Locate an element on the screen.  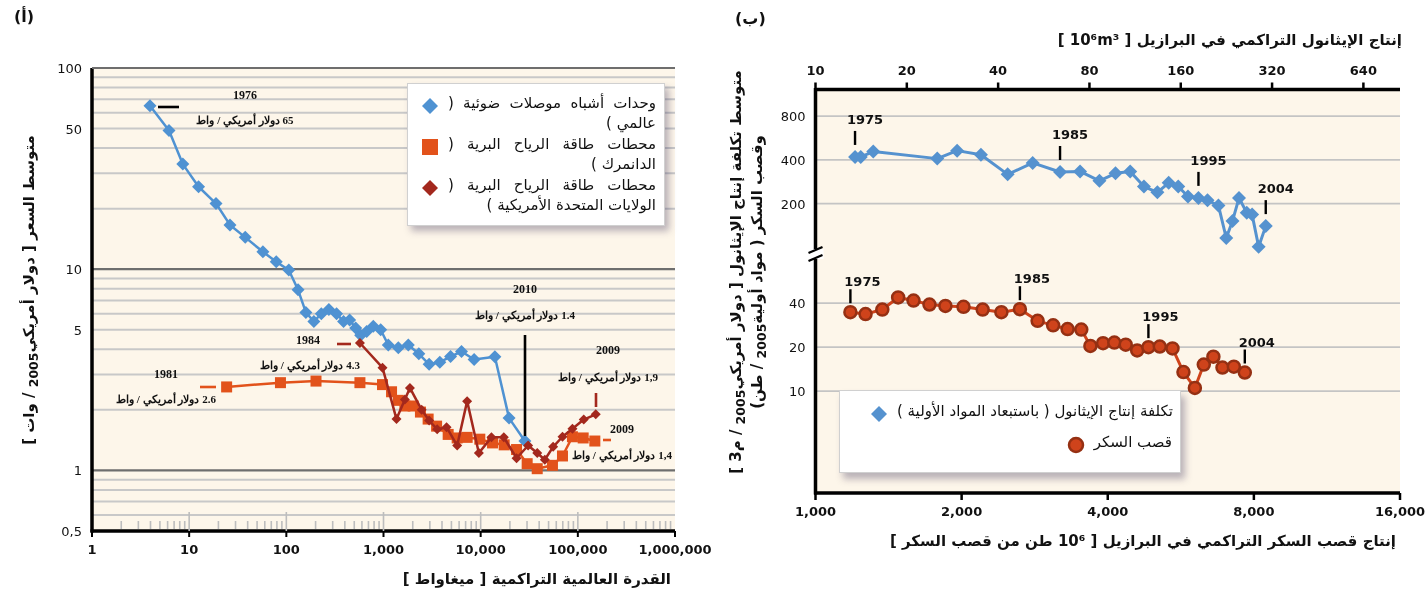
y-tick-label: 20 is located at coordinates (797, 347).